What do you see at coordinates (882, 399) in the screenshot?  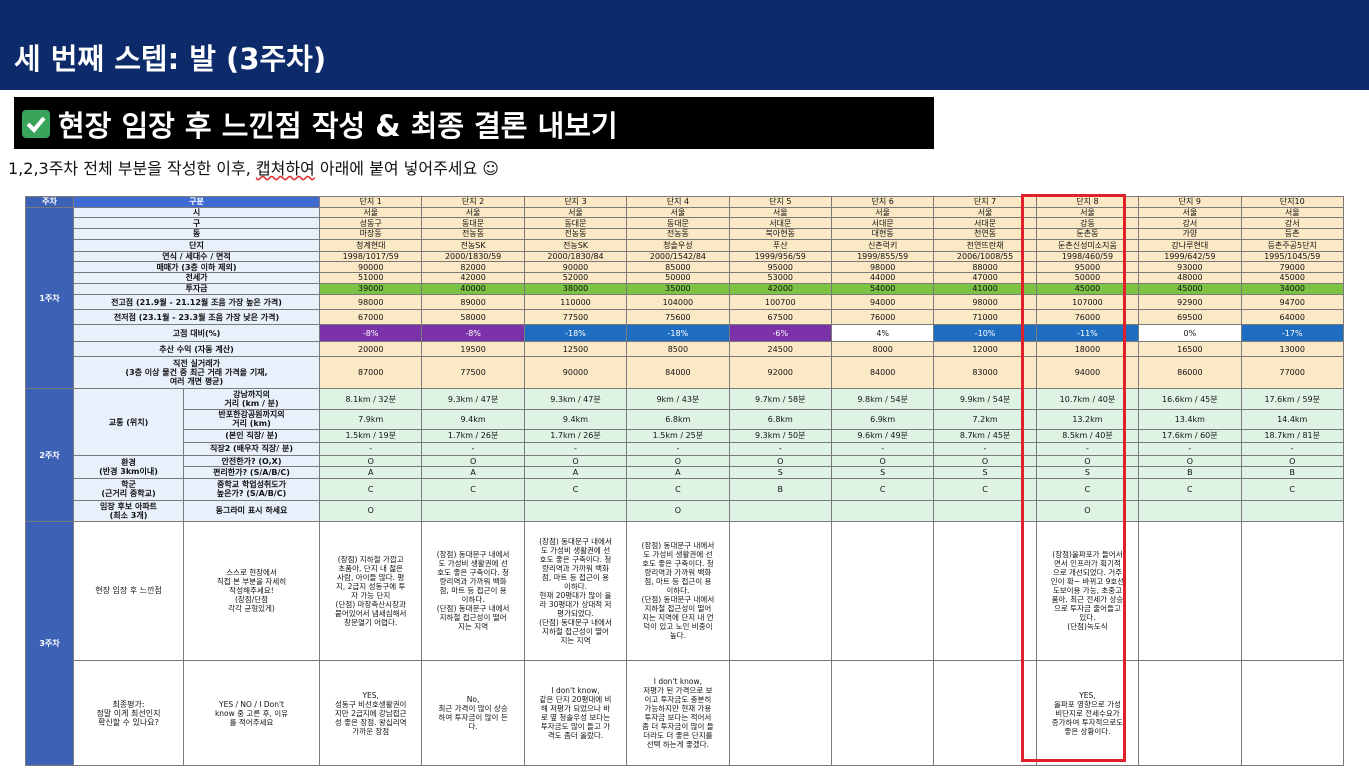 I see `data-cell: 9.8km / 54분` at bounding box center [882, 399].